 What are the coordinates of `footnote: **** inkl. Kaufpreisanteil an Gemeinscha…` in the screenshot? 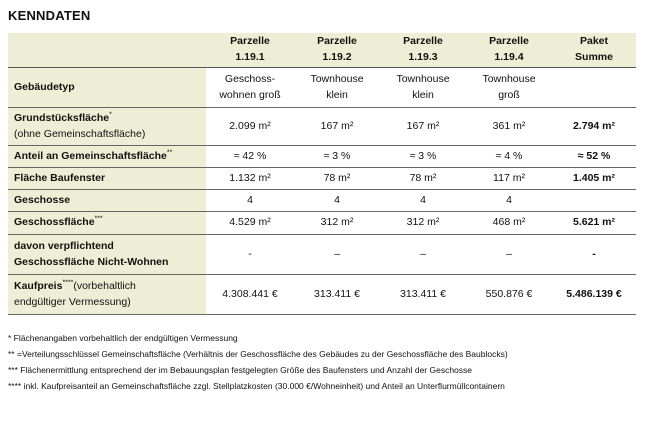 It's located at (256, 386).